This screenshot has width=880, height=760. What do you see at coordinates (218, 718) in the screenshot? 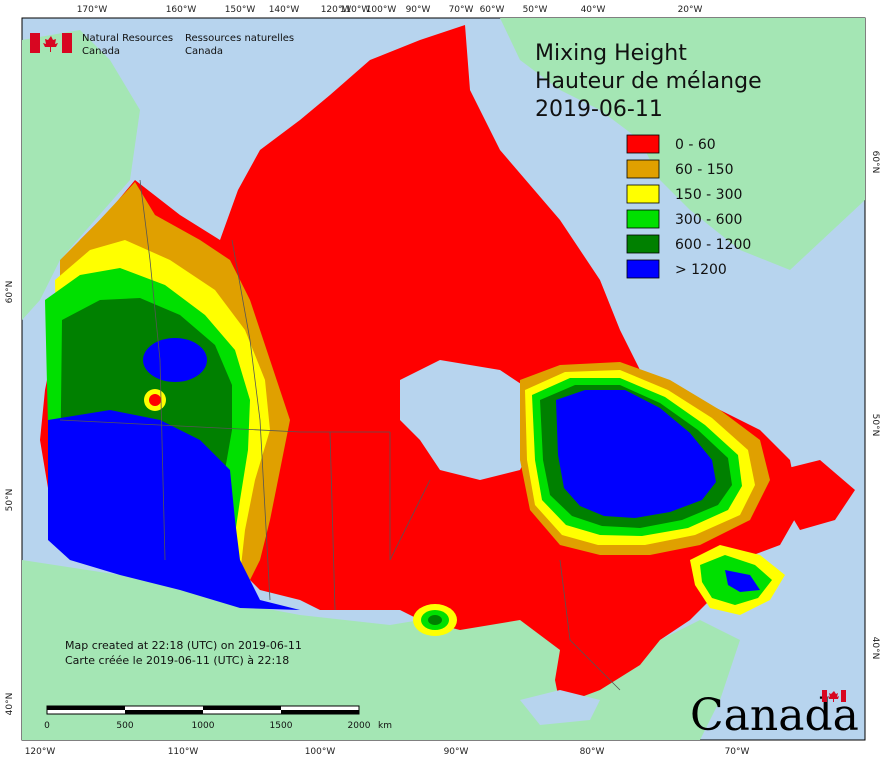
I see `scale-bar: 0 500 1000 1500 2000 km` at bounding box center [218, 718].